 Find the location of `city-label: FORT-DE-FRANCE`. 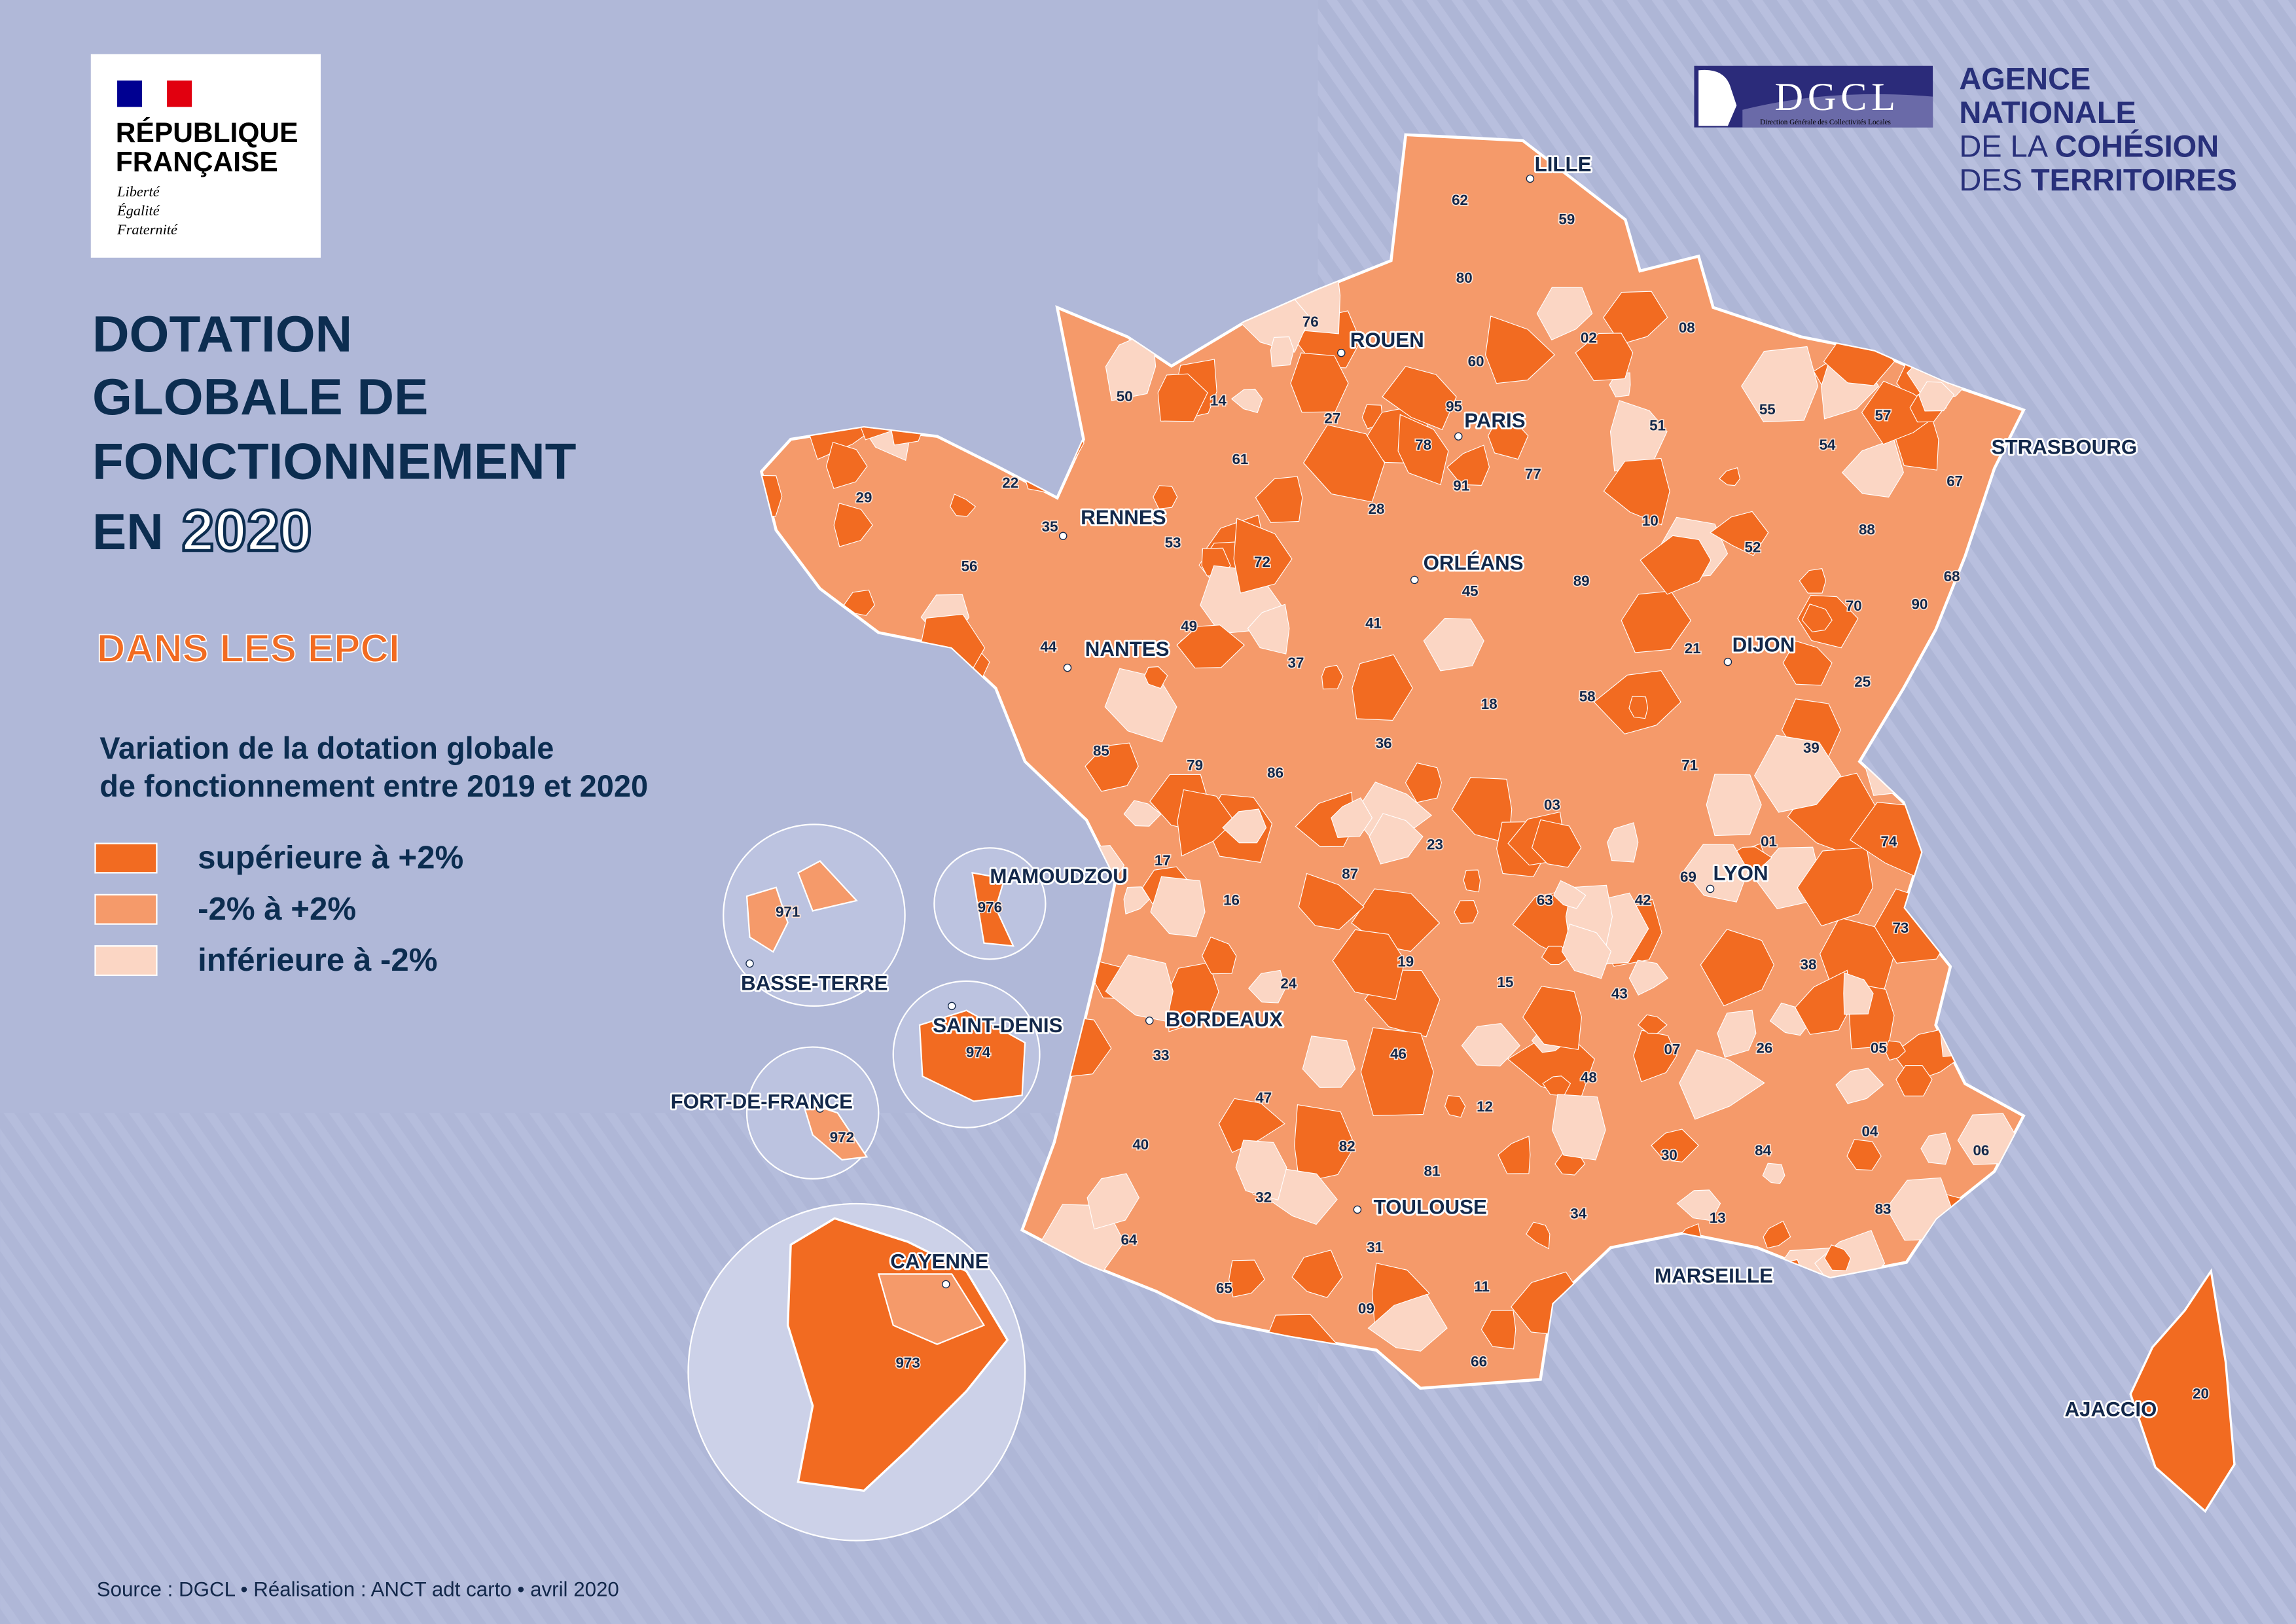

city-label: FORT-DE-FRANCE is located at coordinates (762, 1102).